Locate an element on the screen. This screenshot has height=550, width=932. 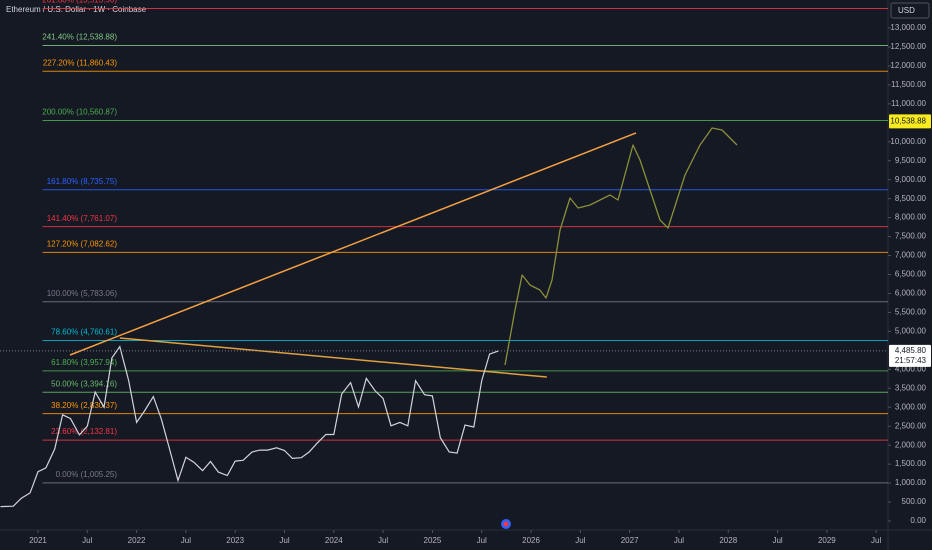
y-tick-label: 4,000.00 is located at coordinates (911, 368).